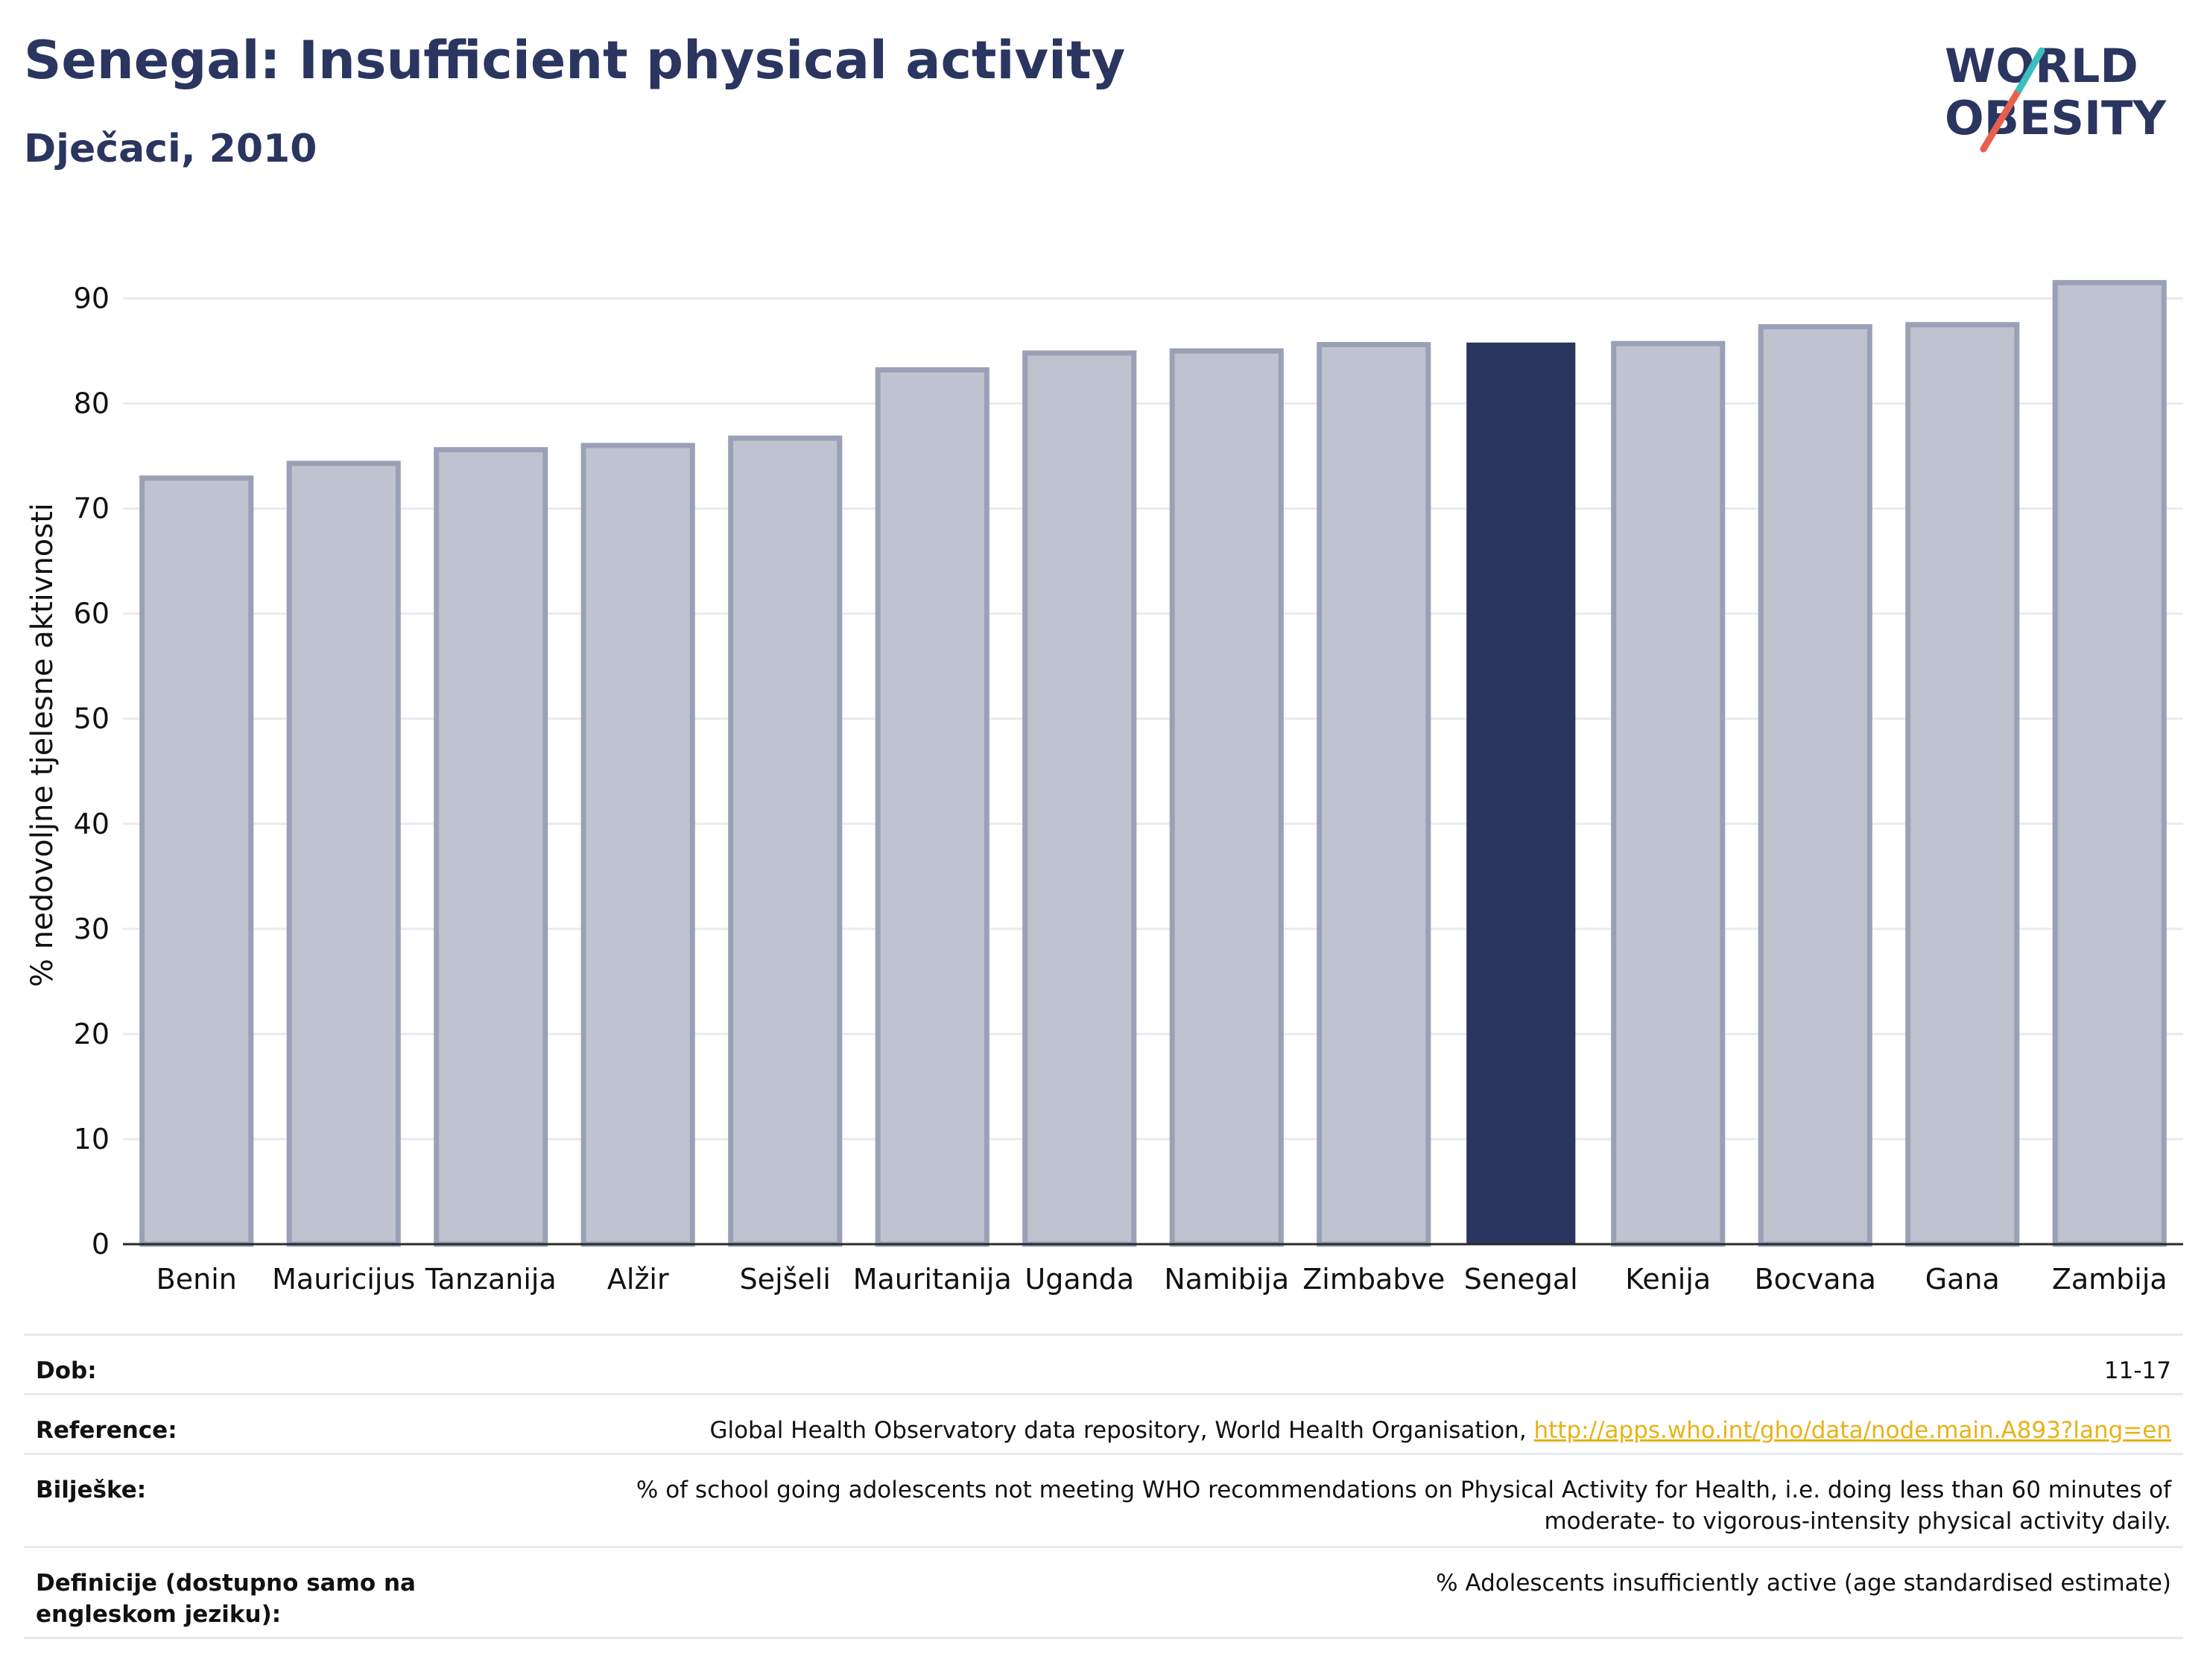  I want to click on chart-title: Senegal: Insufficient physical activity, so click(575, 60).